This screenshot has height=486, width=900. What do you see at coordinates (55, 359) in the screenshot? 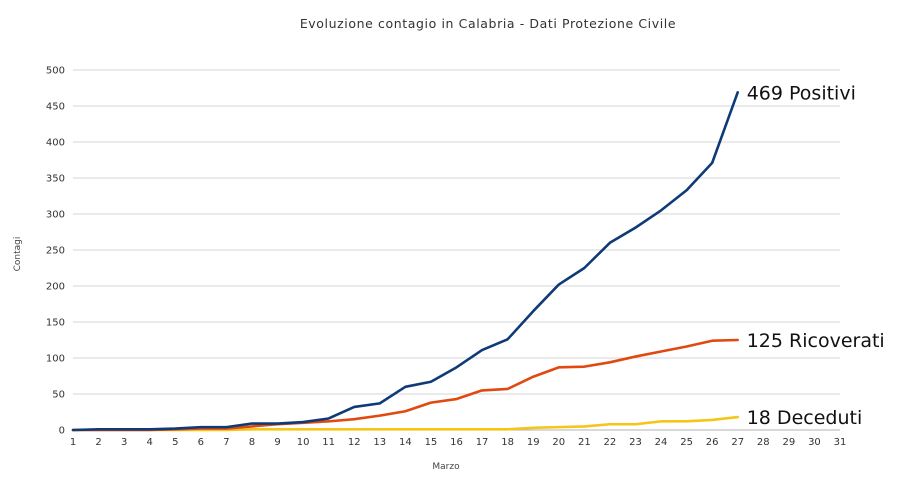
I see `y-tick-label: 100` at bounding box center [55, 359].